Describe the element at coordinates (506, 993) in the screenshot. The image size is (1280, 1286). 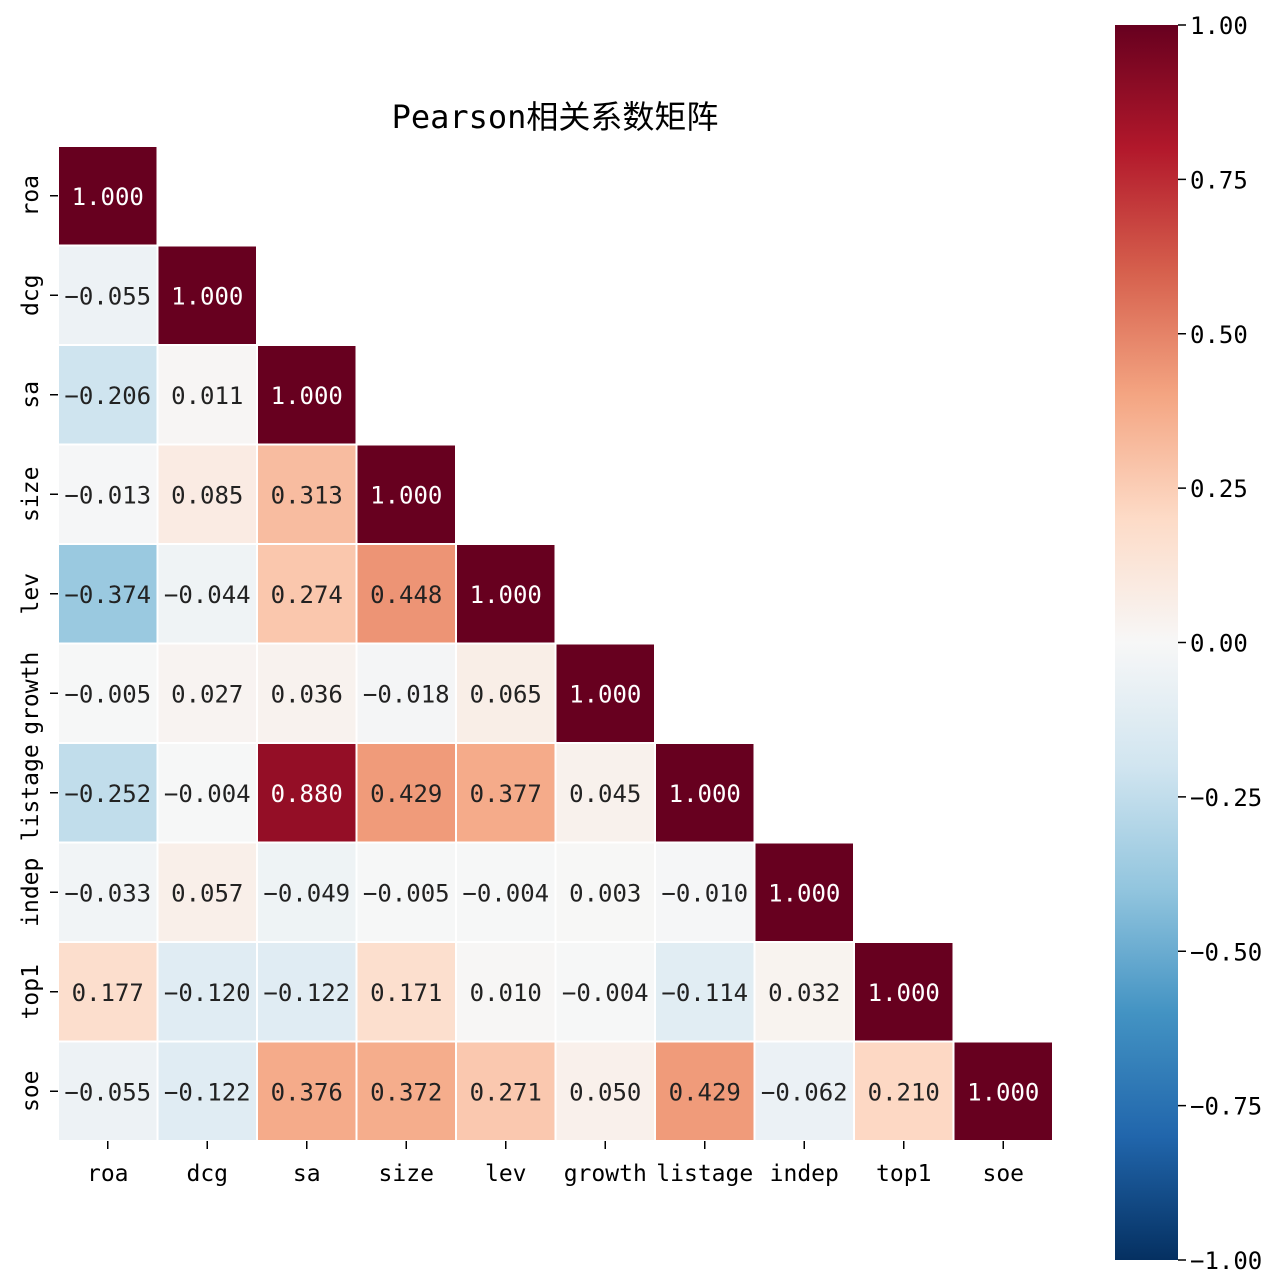
I see `cell-label-top1-lev: 0.010` at that location.